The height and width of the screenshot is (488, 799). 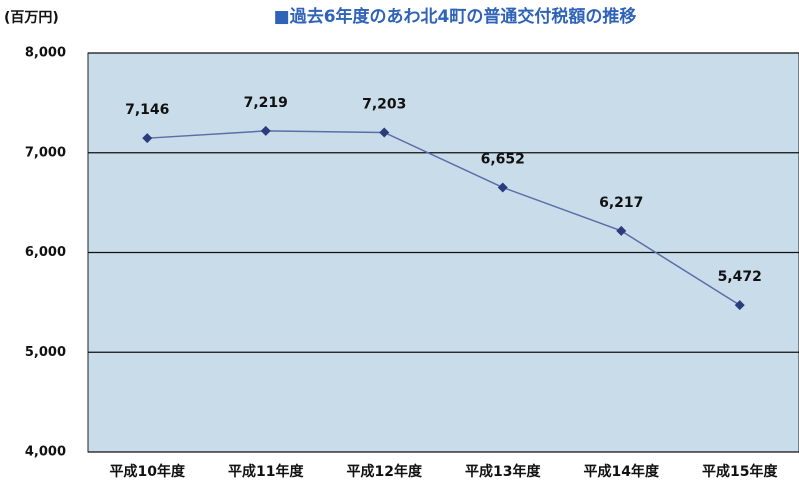 I want to click on chart-title: ■過去6年度のあわ北4町の普通交付税額の推移, so click(x=455, y=16).